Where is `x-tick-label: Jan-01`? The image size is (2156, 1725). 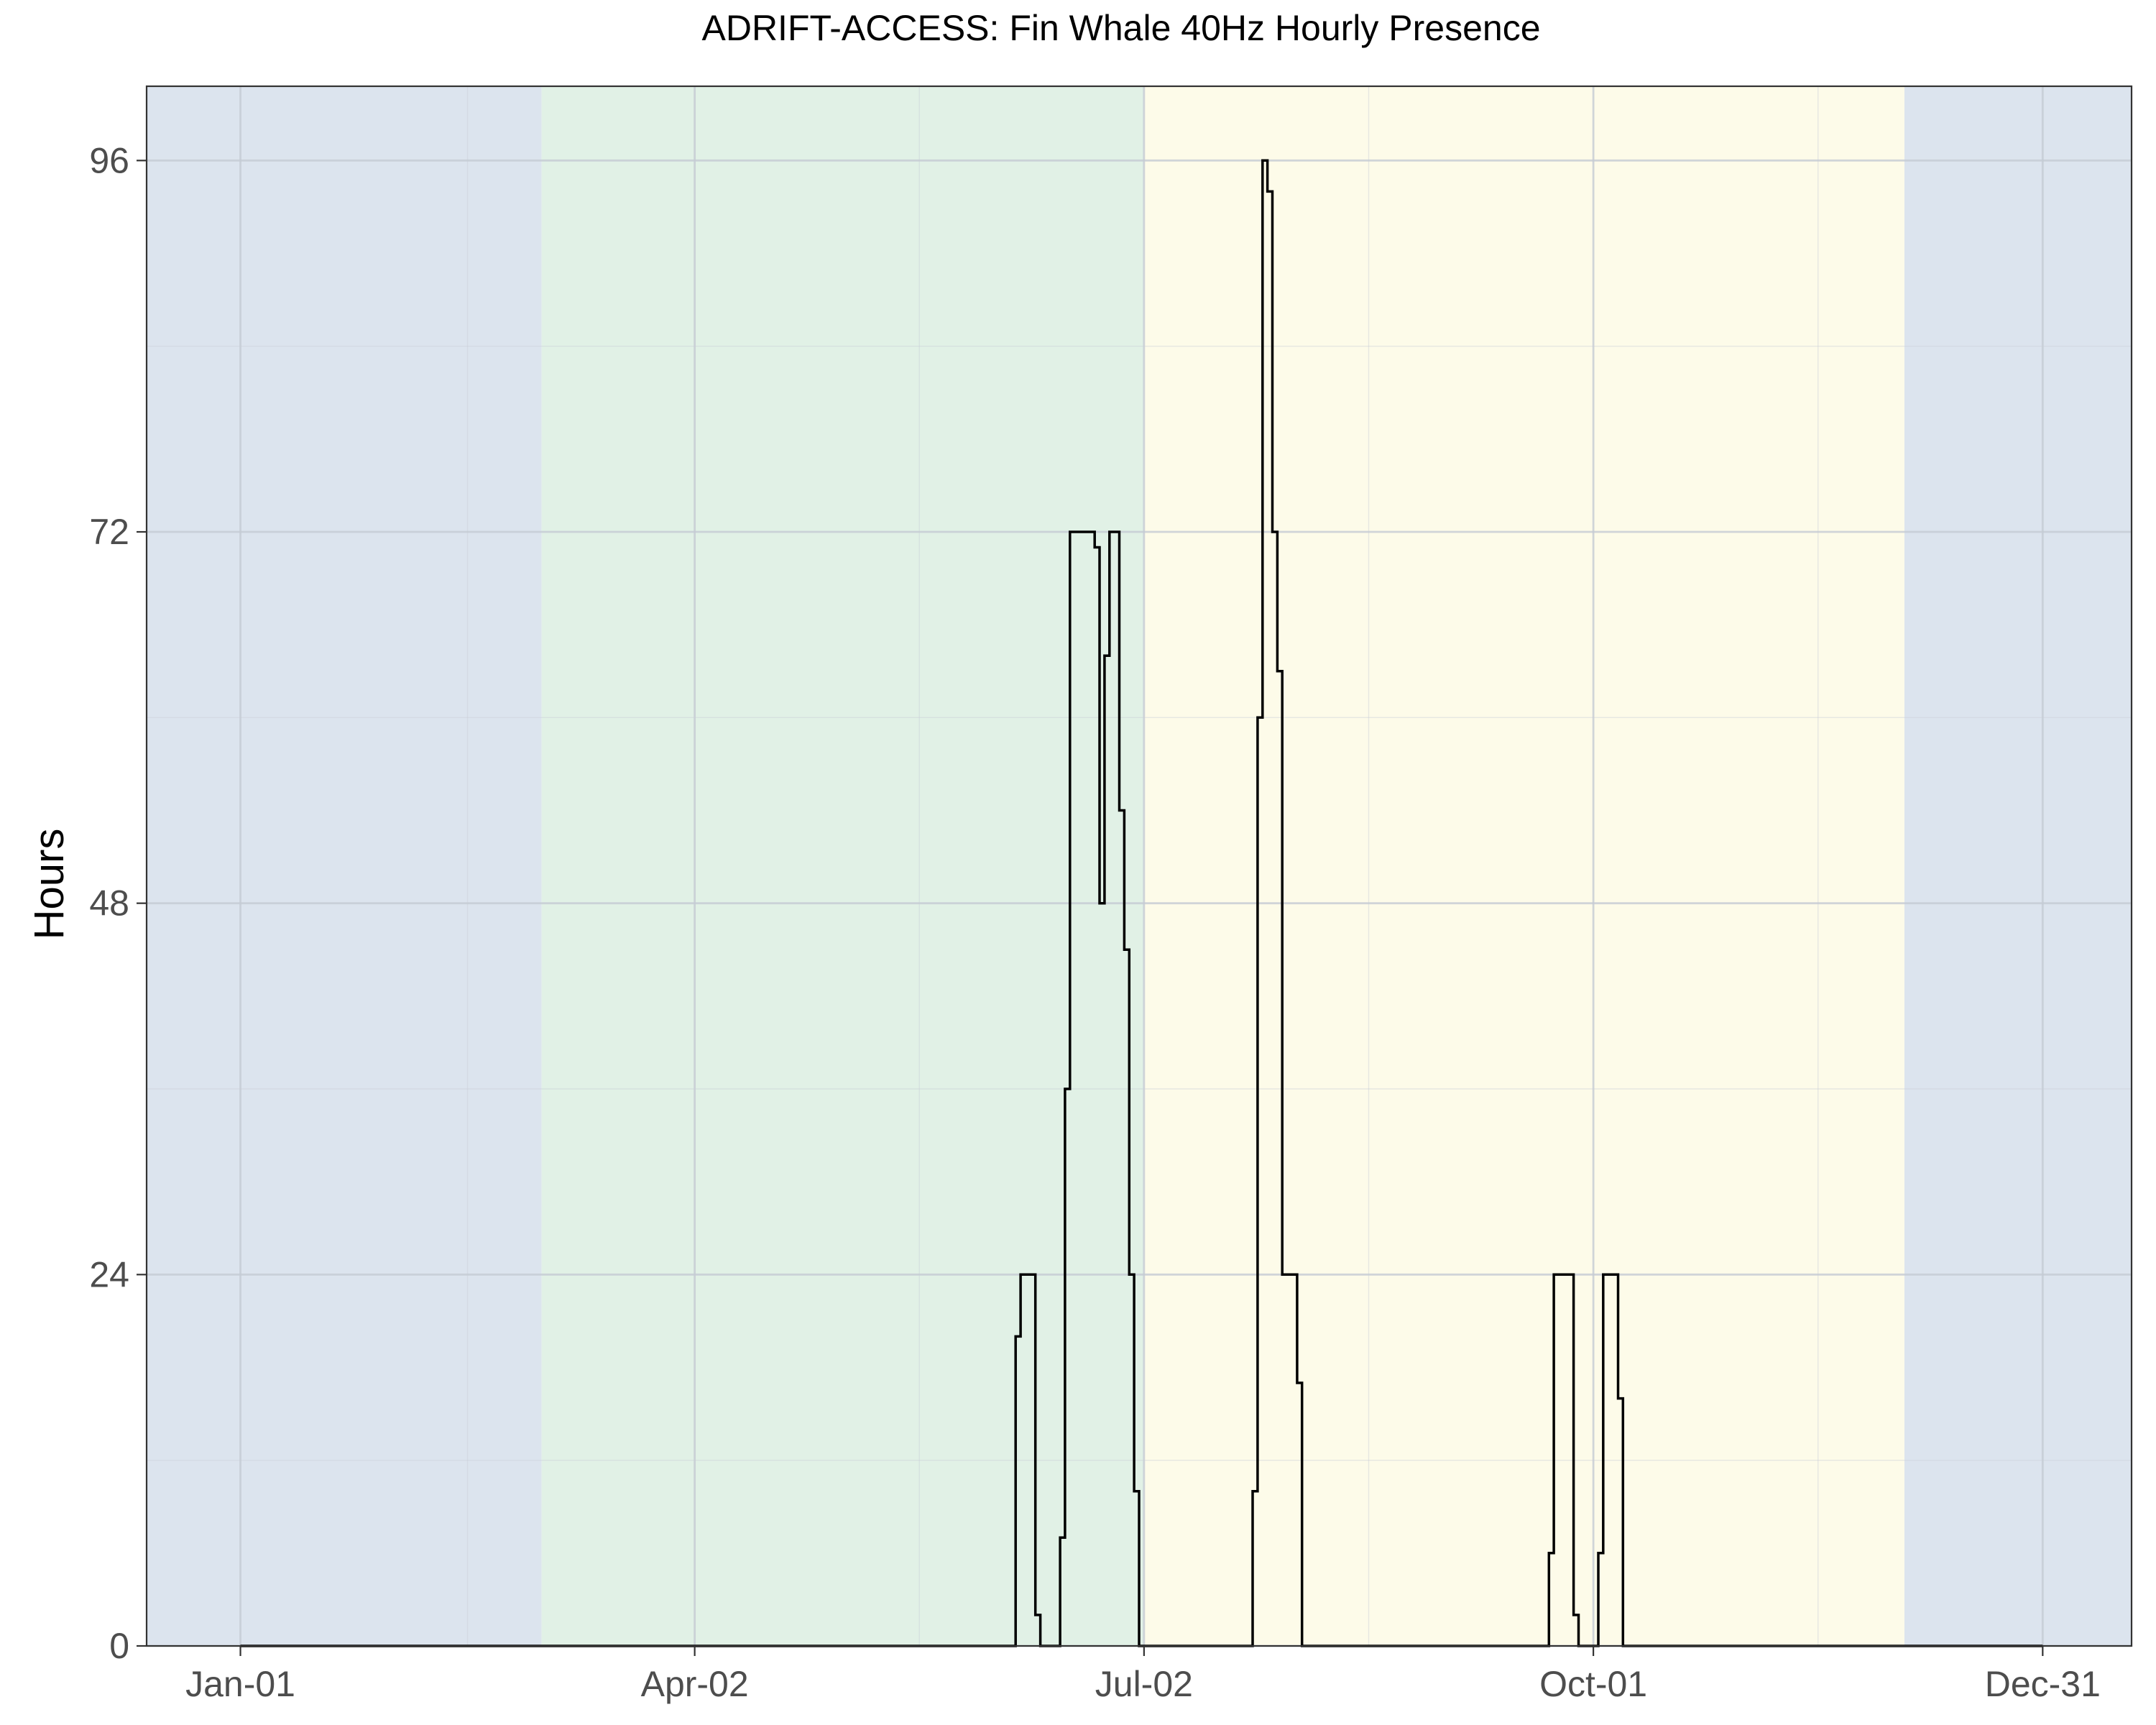
x-tick-label: Jan-01 is located at coordinates (240, 1684).